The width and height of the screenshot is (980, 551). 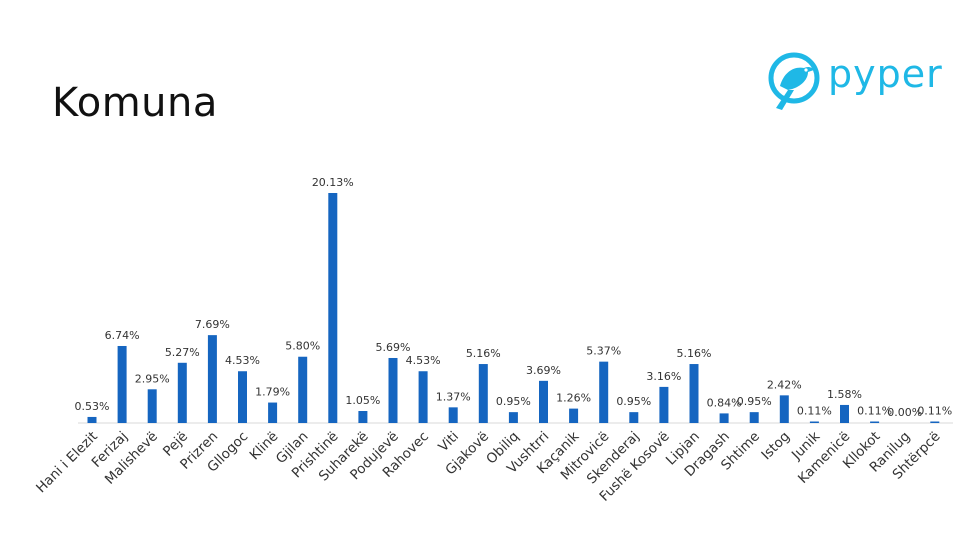 What do you see at coordinates (663, 376) in the screenshot?
I see `value-label: 3.16%` at bounding box center [663, 376].